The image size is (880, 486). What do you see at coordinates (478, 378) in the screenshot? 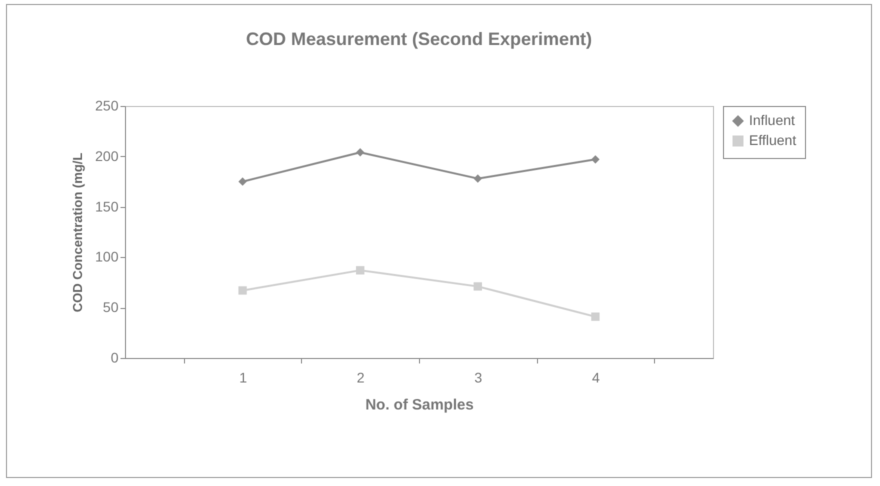
I see `x-tick-label: 3` at bounding box center [478, 378].